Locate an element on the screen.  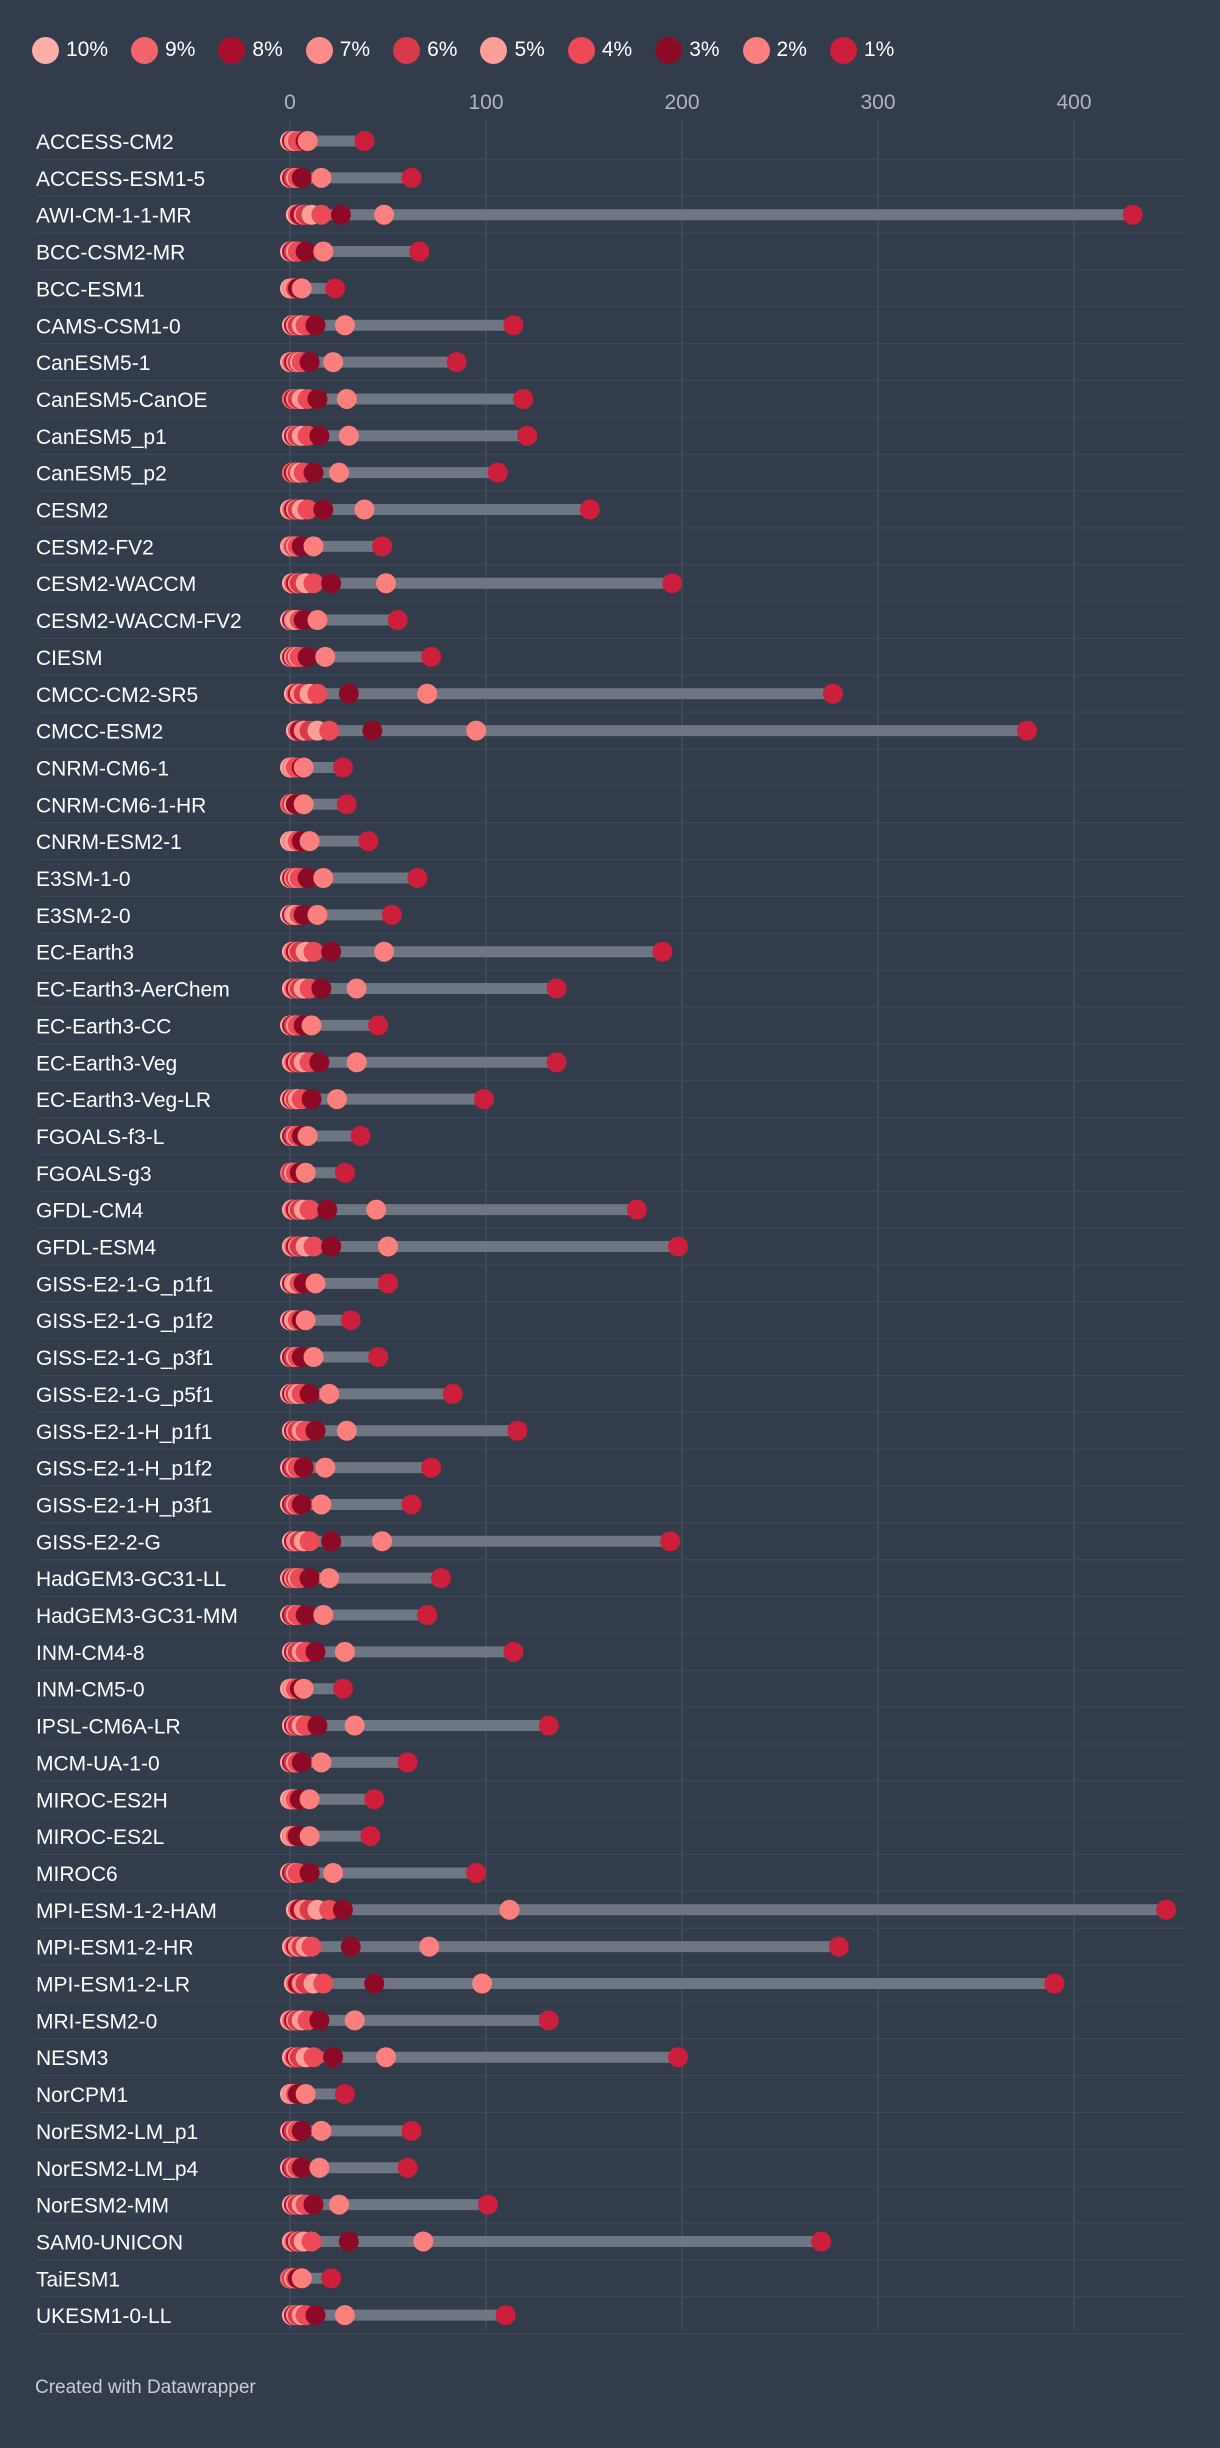
legend-item: 9% is located at coordinates (163, 50).